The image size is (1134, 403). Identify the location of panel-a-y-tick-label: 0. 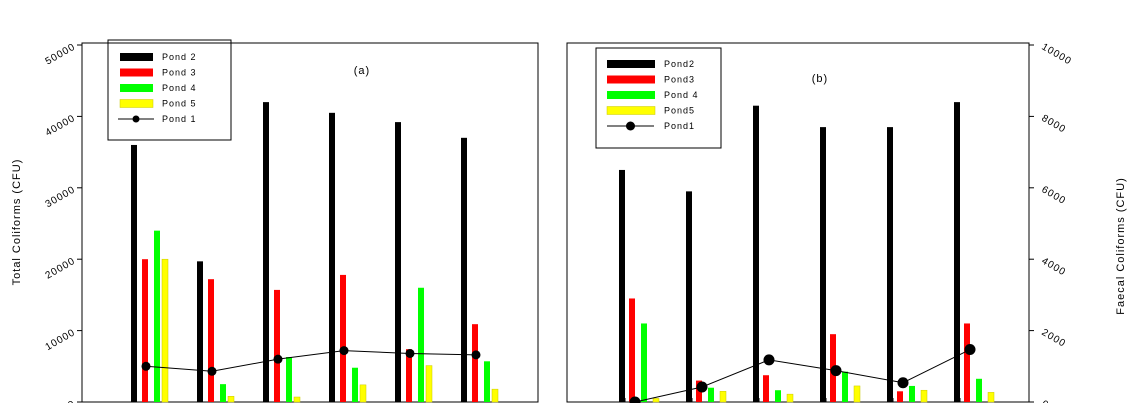
(71, 401).